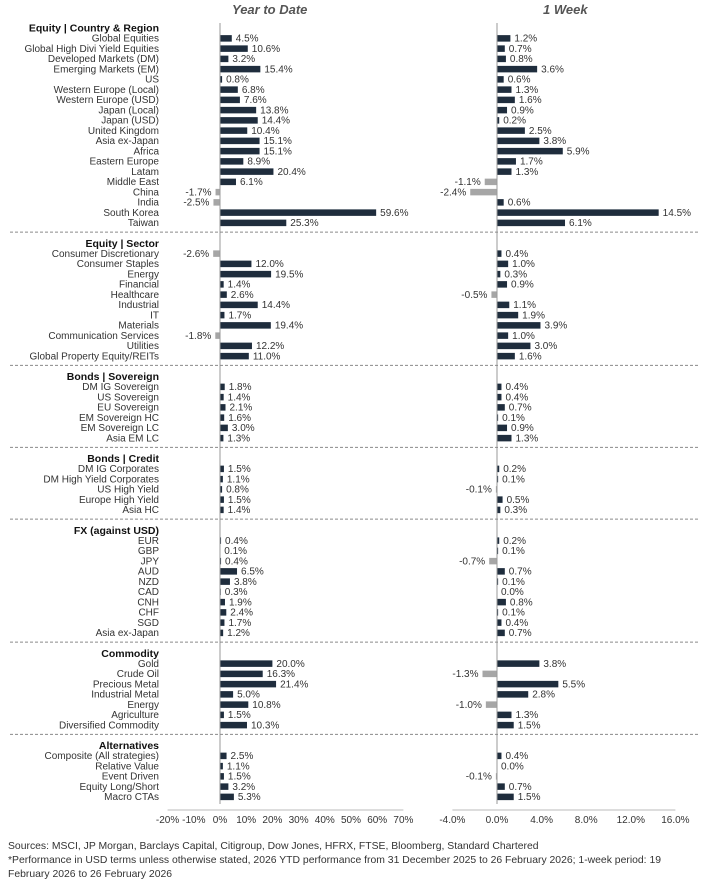 This screenshot has height=888, width=710. I want to click on ytd-value-label: 6.1%, so click(251, 182).